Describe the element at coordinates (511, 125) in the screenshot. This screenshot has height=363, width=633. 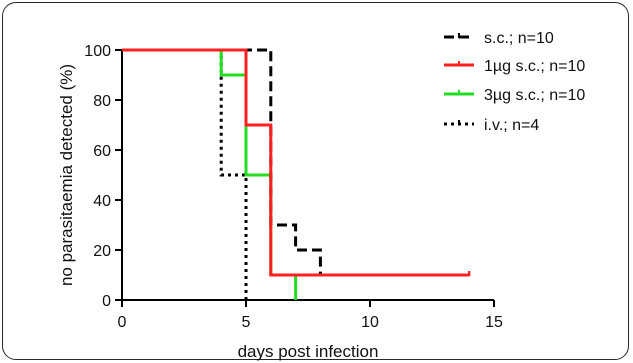
I see `legend-label-3: i.v.; n=4` at that location.